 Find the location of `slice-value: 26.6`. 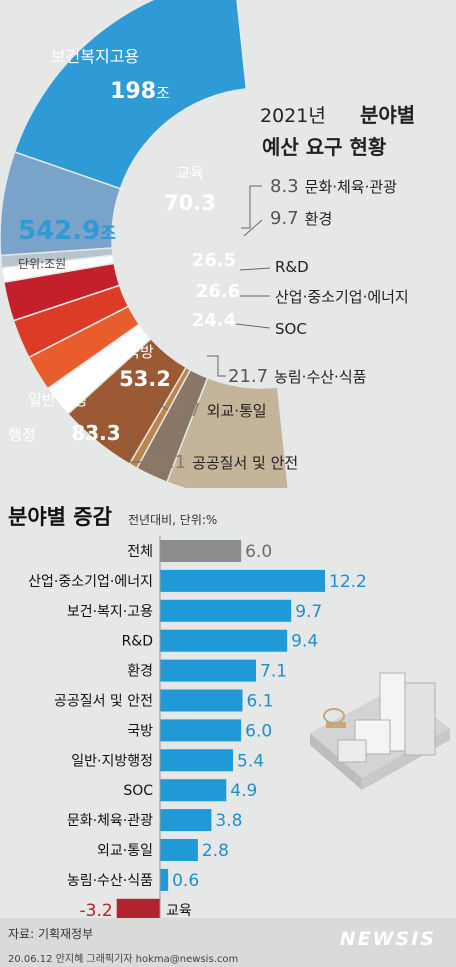

slice-value: 26.6 is located at coordinates (218, 291).